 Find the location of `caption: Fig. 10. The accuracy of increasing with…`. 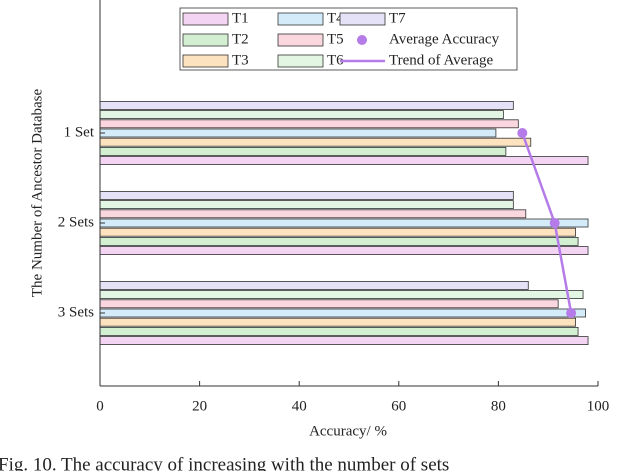

caption: Fig. 10. The accuracy of increasing with… is located at coordinates (224, 462).